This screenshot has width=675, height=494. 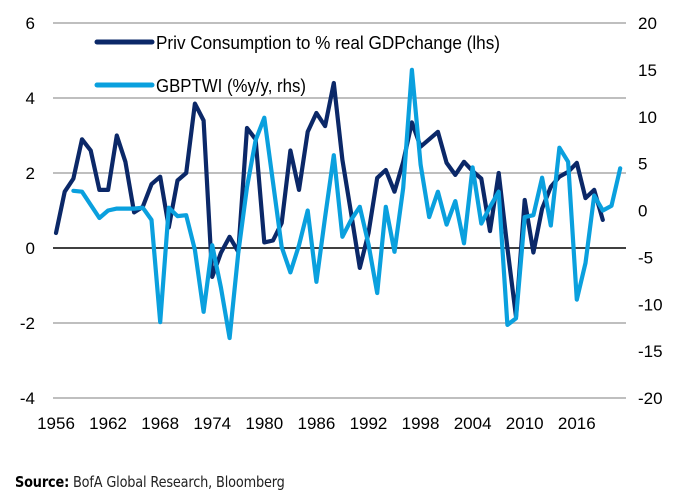 I want to click on source-label: Source:, so click(x=42, y=482).